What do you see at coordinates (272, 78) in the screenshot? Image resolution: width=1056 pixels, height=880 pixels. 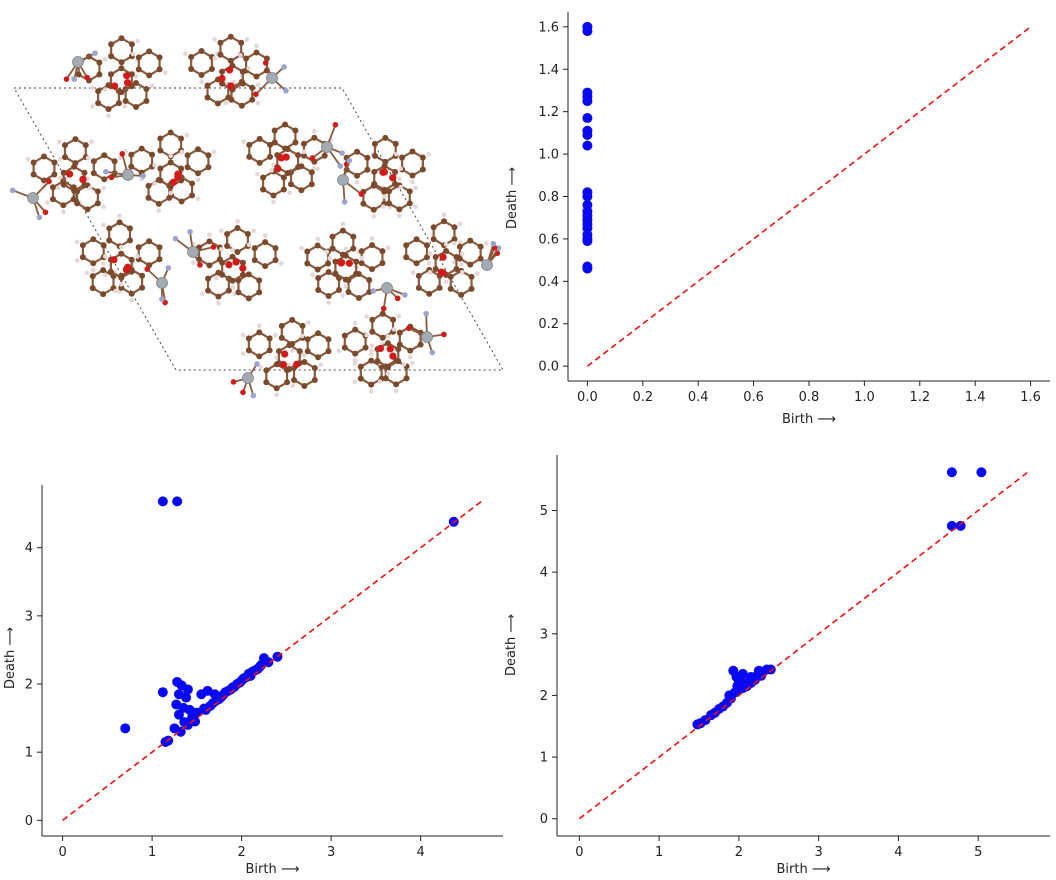 I see `metal-atom` at bounding box center [272, 78].